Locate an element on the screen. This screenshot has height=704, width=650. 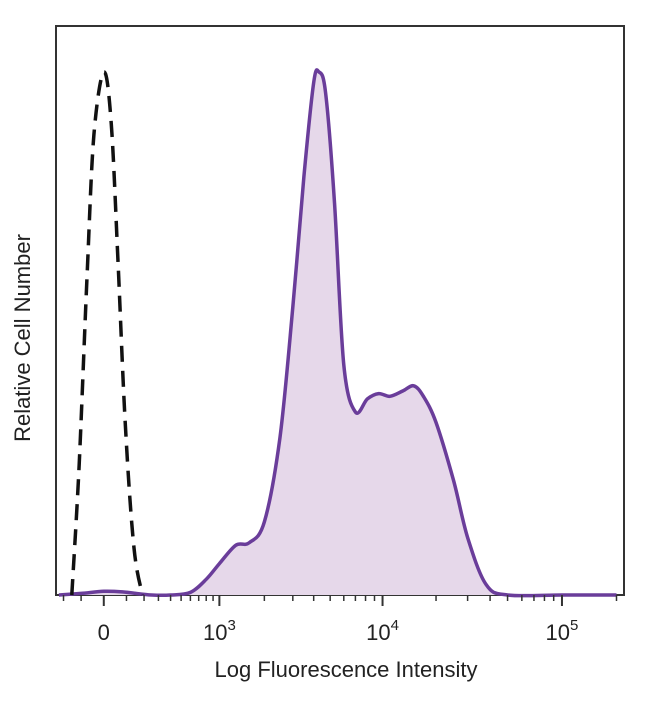
x-tick-exponent: 4 is located at coordinates (395, 625).